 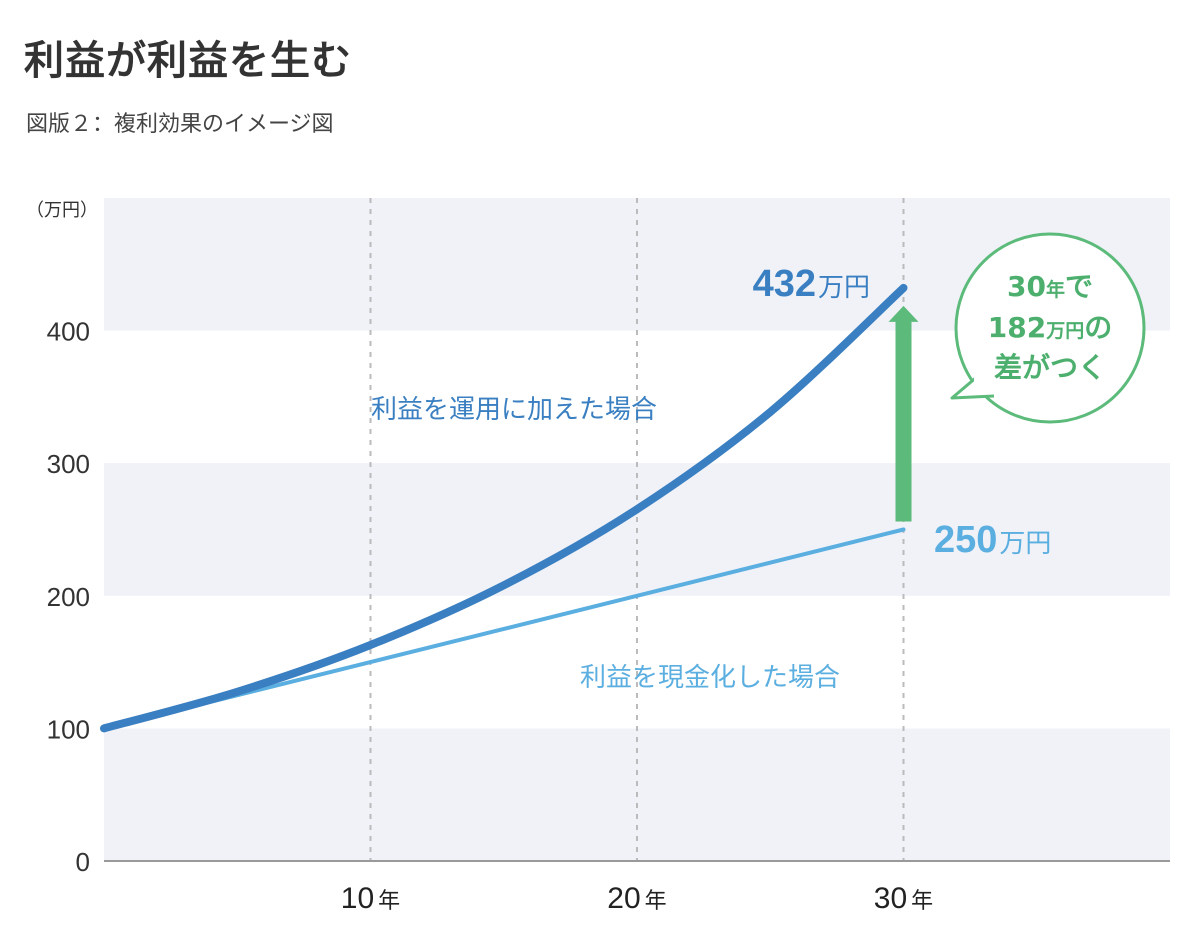 I want to click on callout-line-1: 182万円の, so click(x=1050, y=327).